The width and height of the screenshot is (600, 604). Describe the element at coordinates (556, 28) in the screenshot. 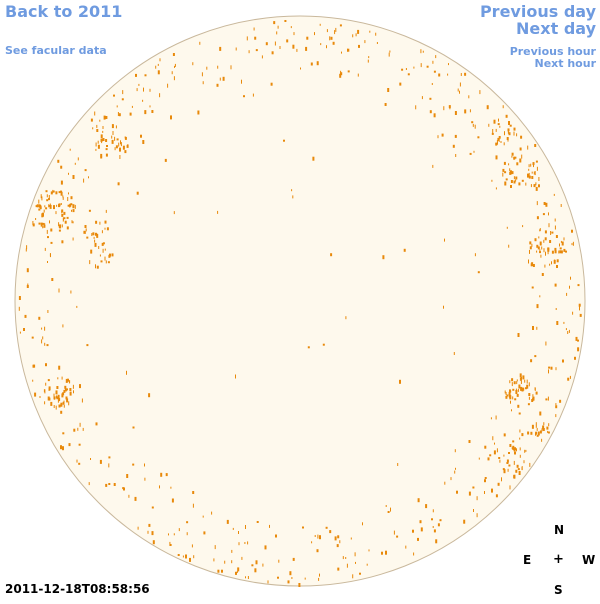

I see `next-day-link: Next day` at that location.